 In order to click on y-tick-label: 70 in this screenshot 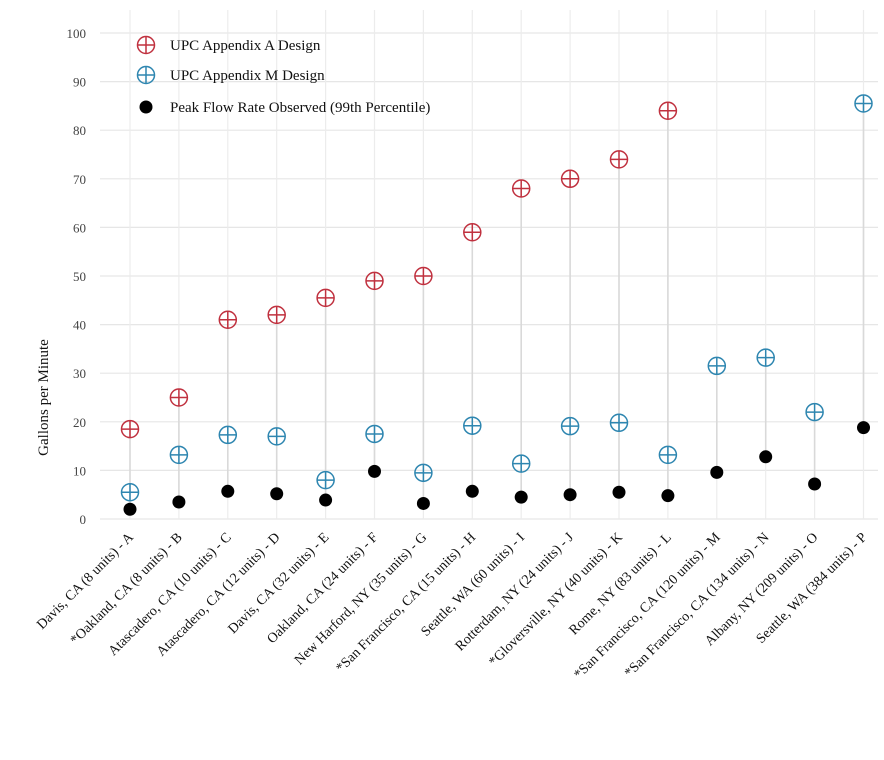, I will do `click(79, 179)`.